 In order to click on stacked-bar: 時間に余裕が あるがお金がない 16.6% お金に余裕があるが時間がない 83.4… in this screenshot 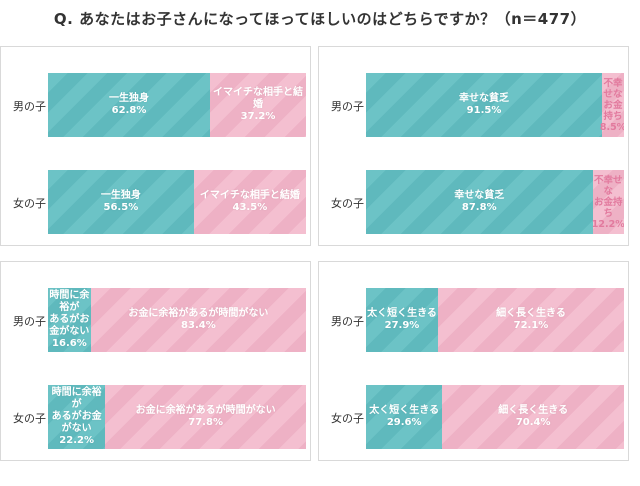, I will do `click(177, 320)`.